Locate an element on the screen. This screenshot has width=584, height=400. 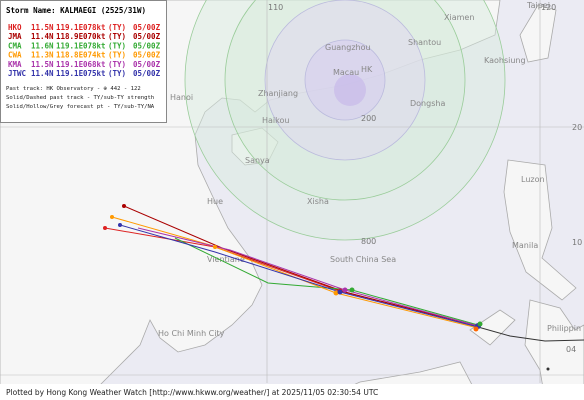
storm-title: Storm Name: KALMAEGI (2525/31W) is located at coordinates (76, 10).